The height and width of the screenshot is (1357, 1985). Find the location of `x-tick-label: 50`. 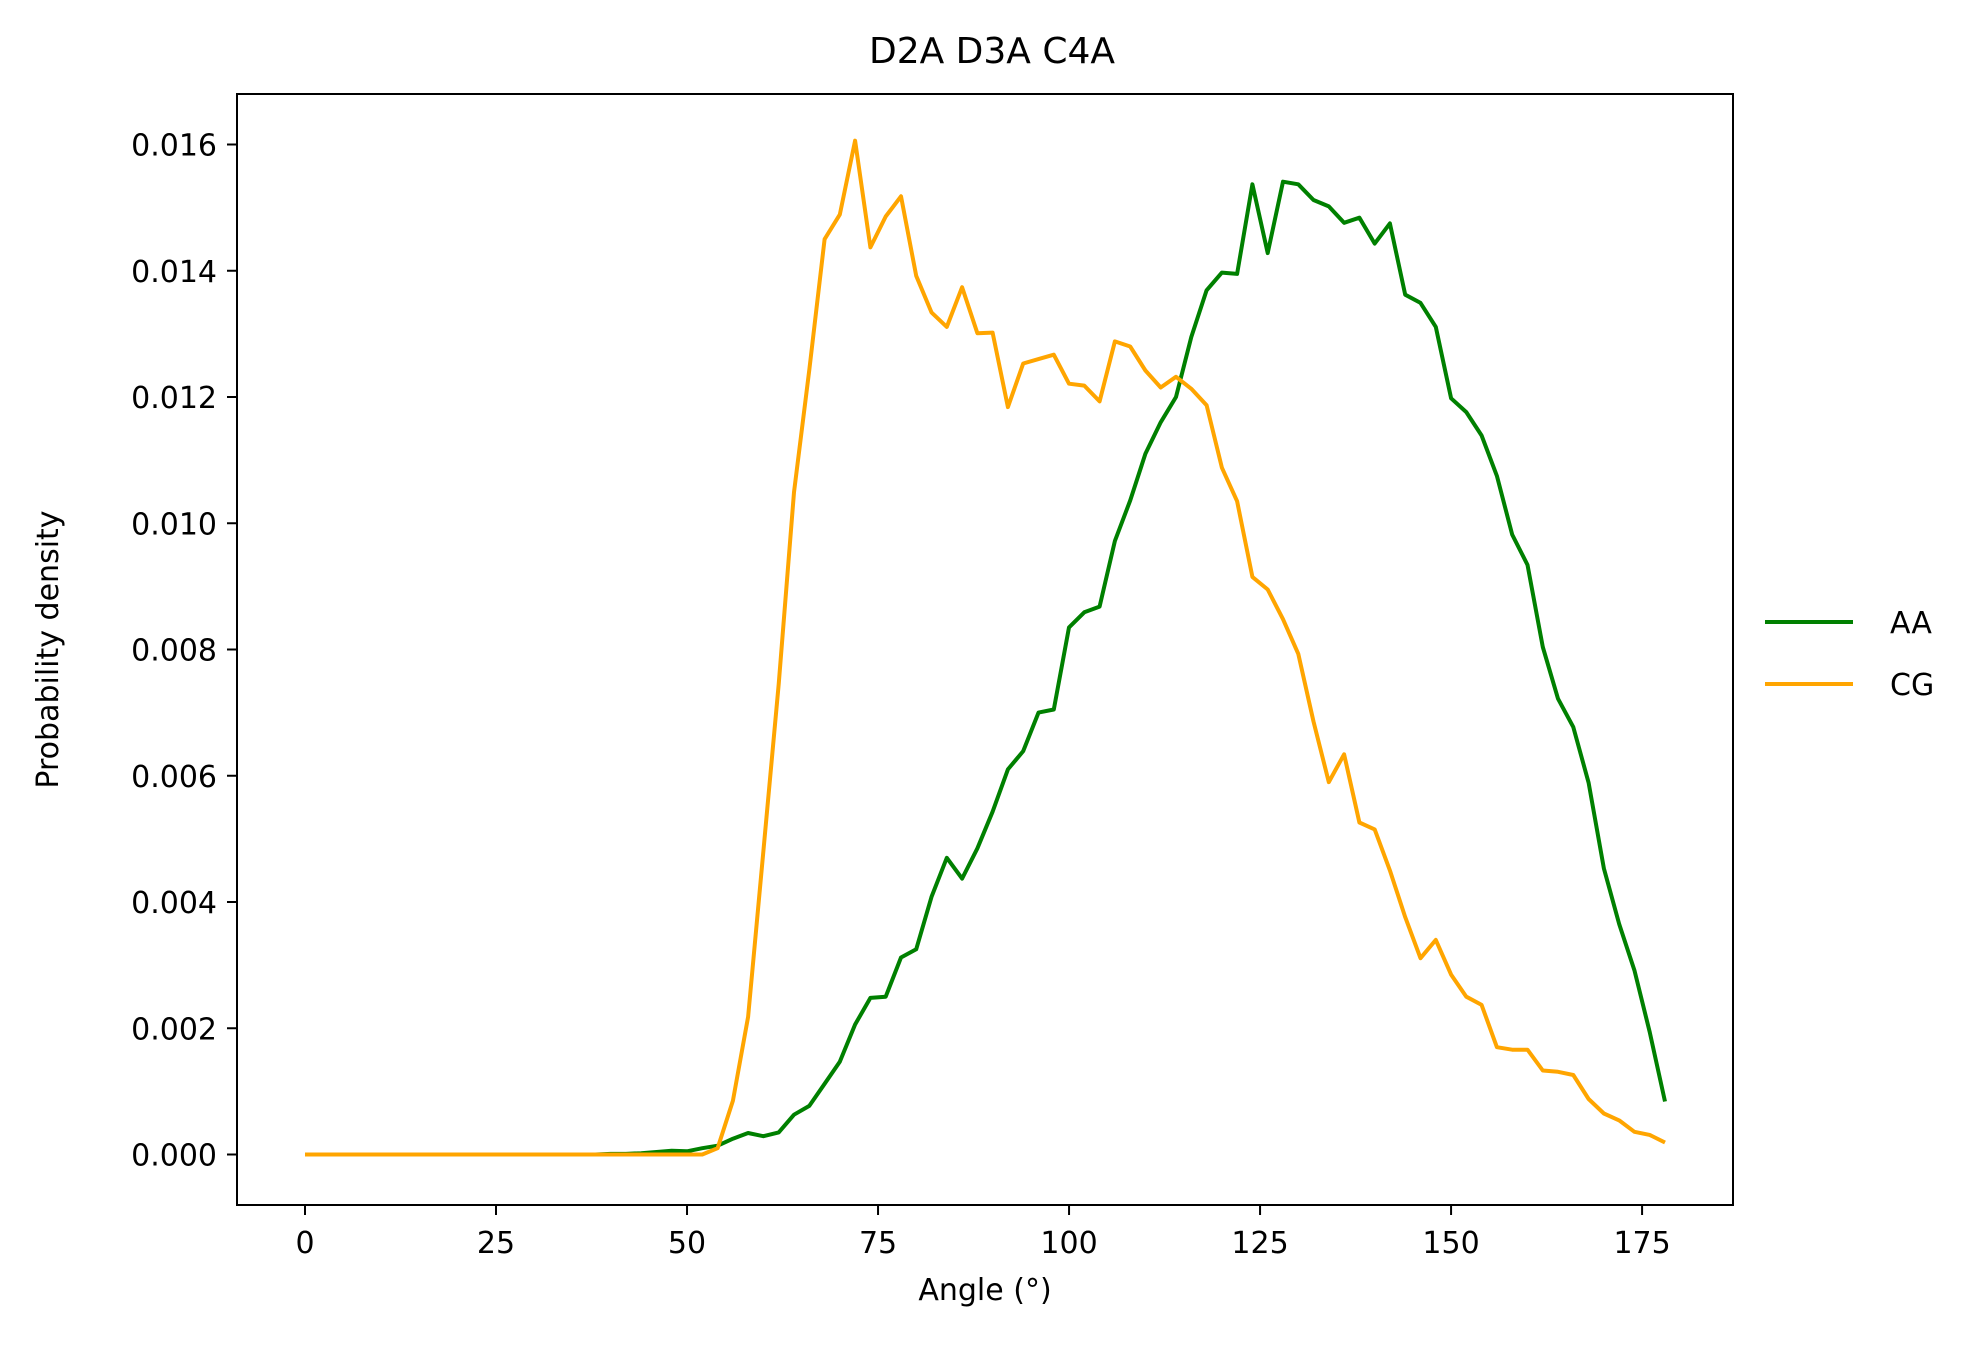

x-tick-label: 50 is located at coordinates (687, 1243).